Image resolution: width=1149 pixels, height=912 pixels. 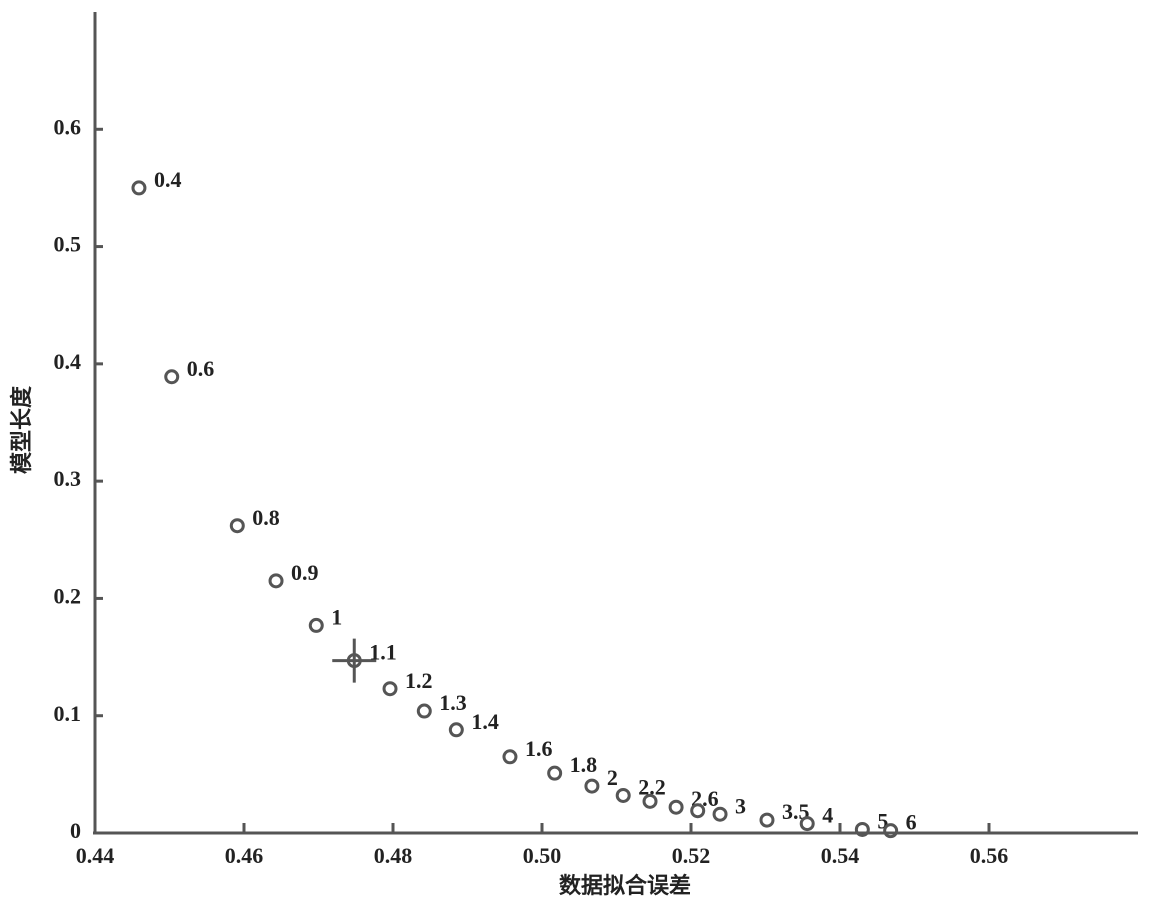 What do you see at coordinates (539, 748) in the screenshot?
I see `point-label: 1.6` at bounding box center [539, 748].